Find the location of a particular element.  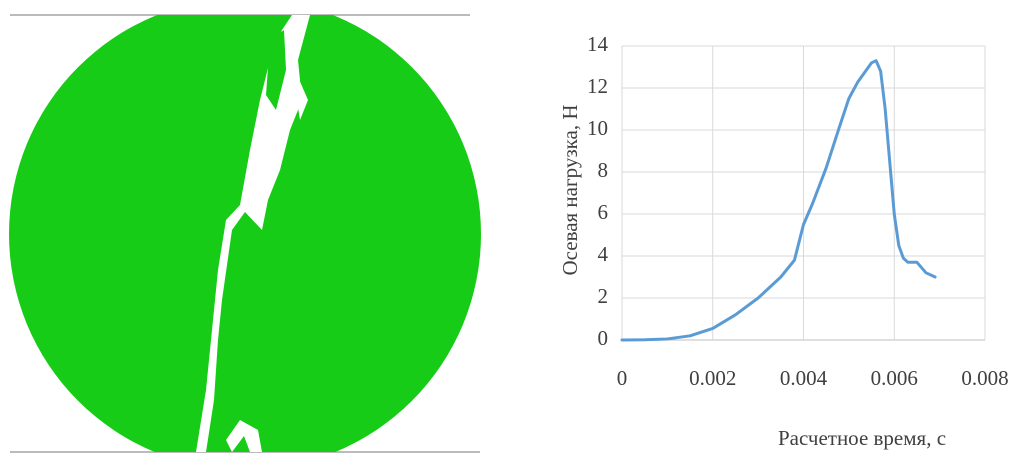

y-tick-label: 8 is located at coordinates (603, 170).